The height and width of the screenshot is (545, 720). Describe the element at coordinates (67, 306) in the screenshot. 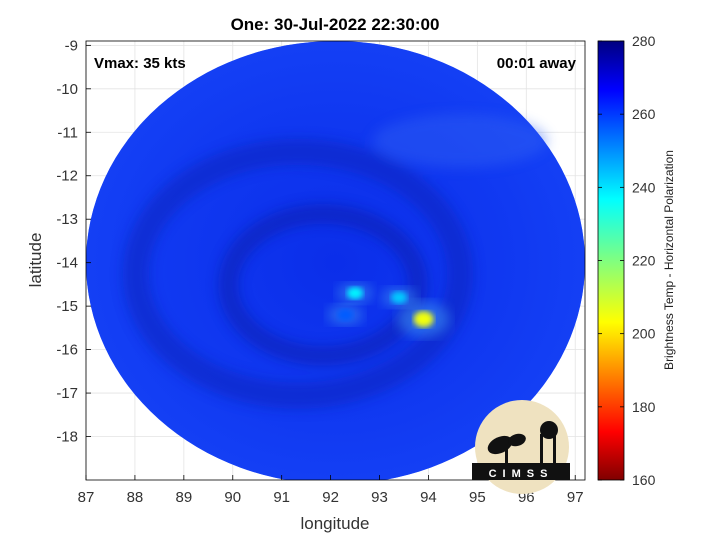

I see `y-tick-label: -15` at that location.